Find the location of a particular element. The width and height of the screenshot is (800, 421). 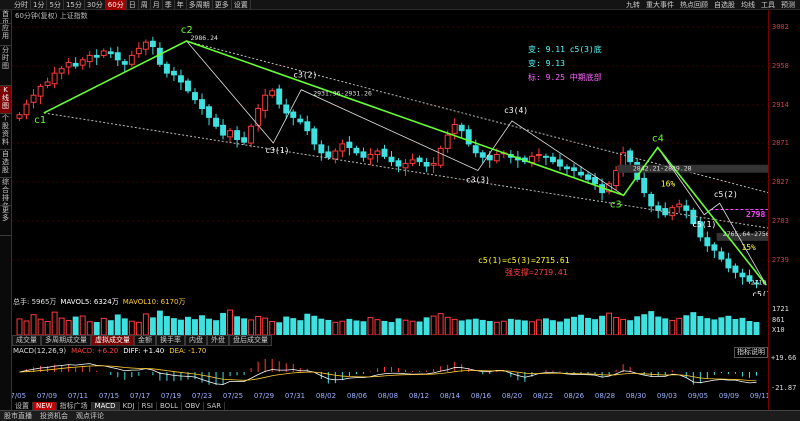

left-tab-0: 首页 is located at coordinates (5, 17).